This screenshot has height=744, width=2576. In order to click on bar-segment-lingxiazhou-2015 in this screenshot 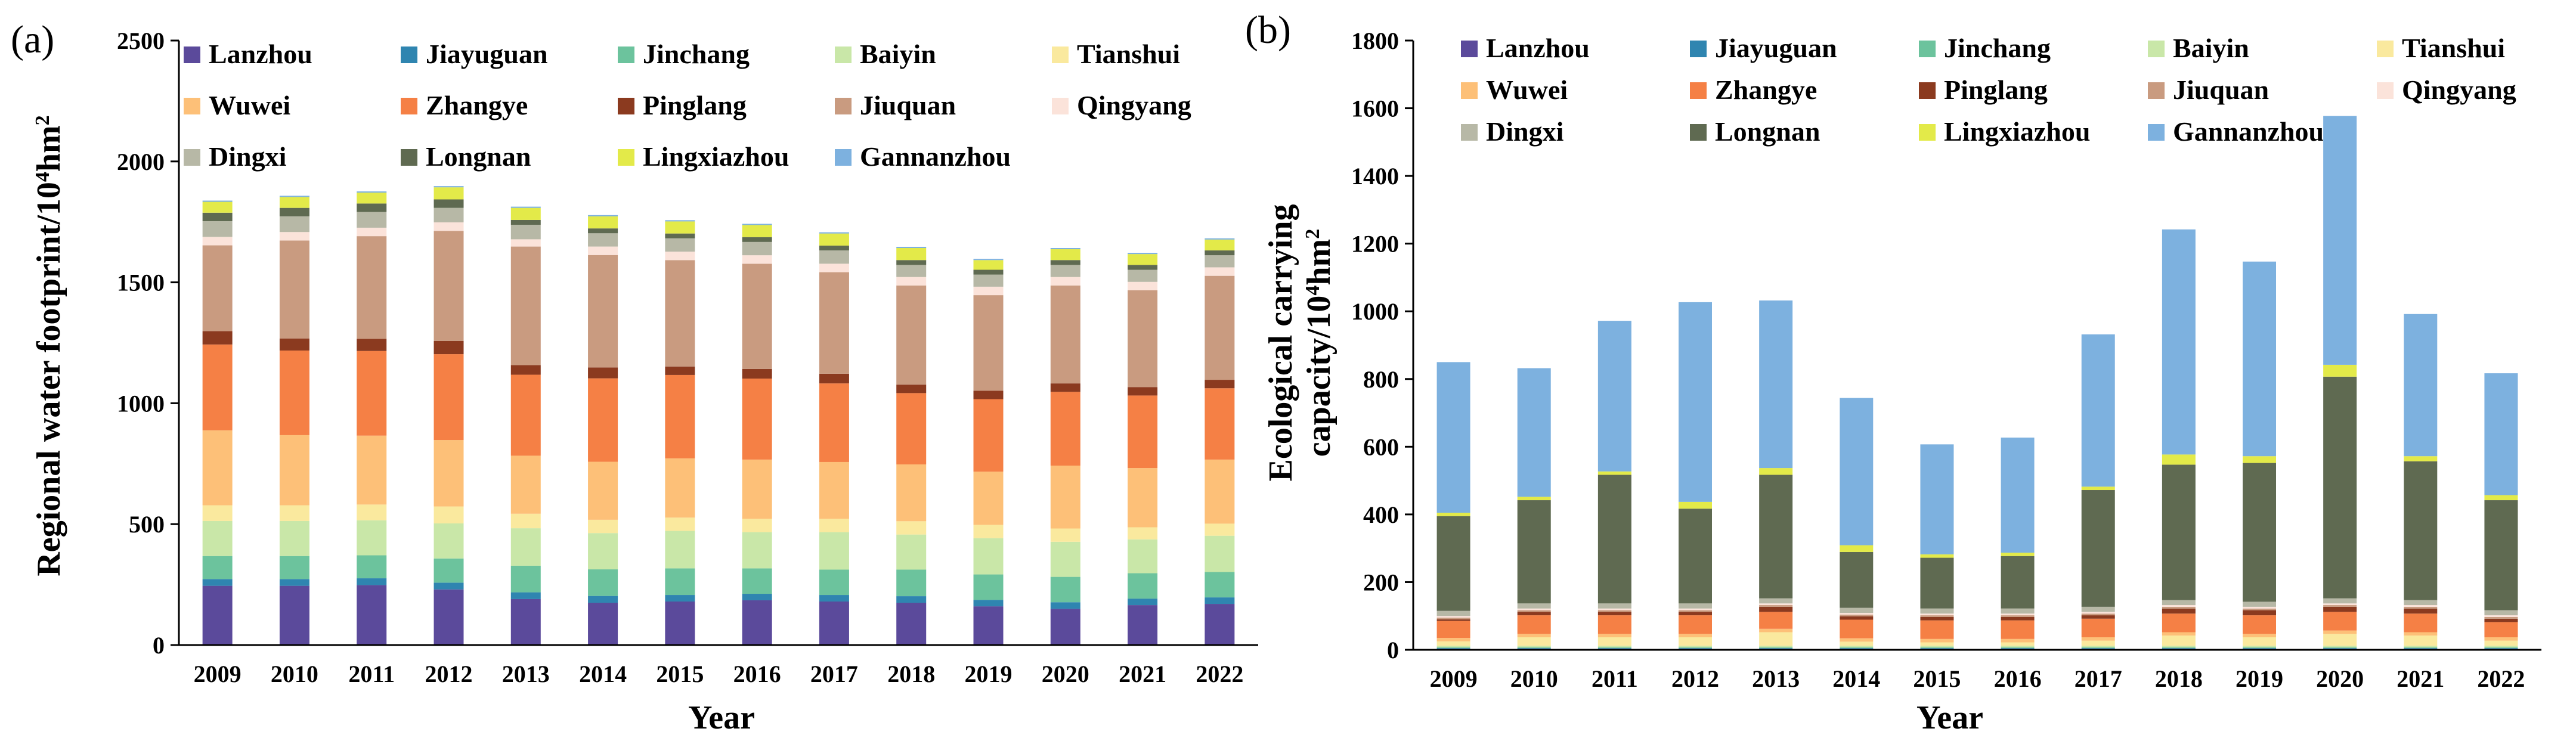, I will do `click(680, 227)`.